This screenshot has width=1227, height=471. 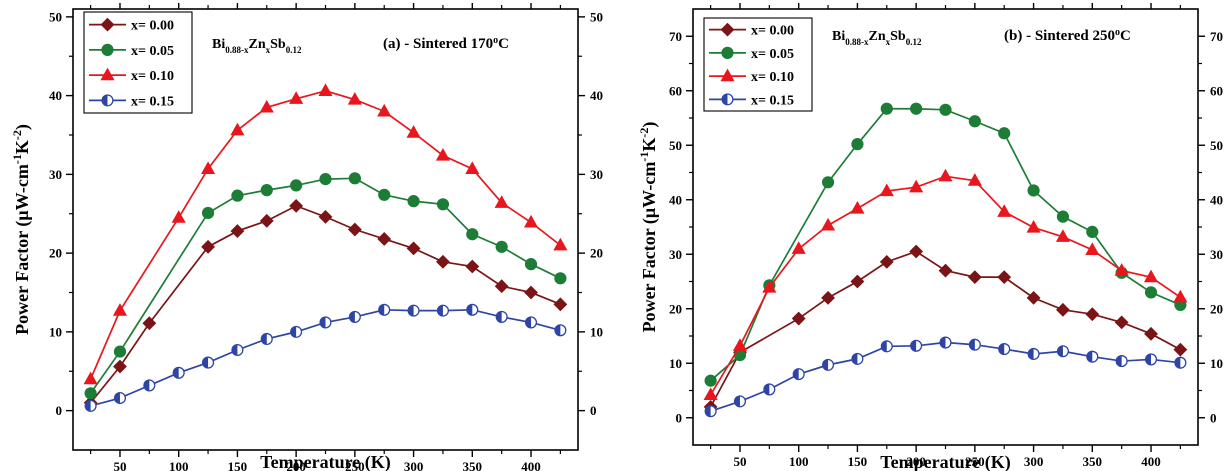 What do you see at coordinates (446, 44) in the screenshot?
I see `panel-annotation: (a) - Sintered 170oC` at bounding box center [446, 44].